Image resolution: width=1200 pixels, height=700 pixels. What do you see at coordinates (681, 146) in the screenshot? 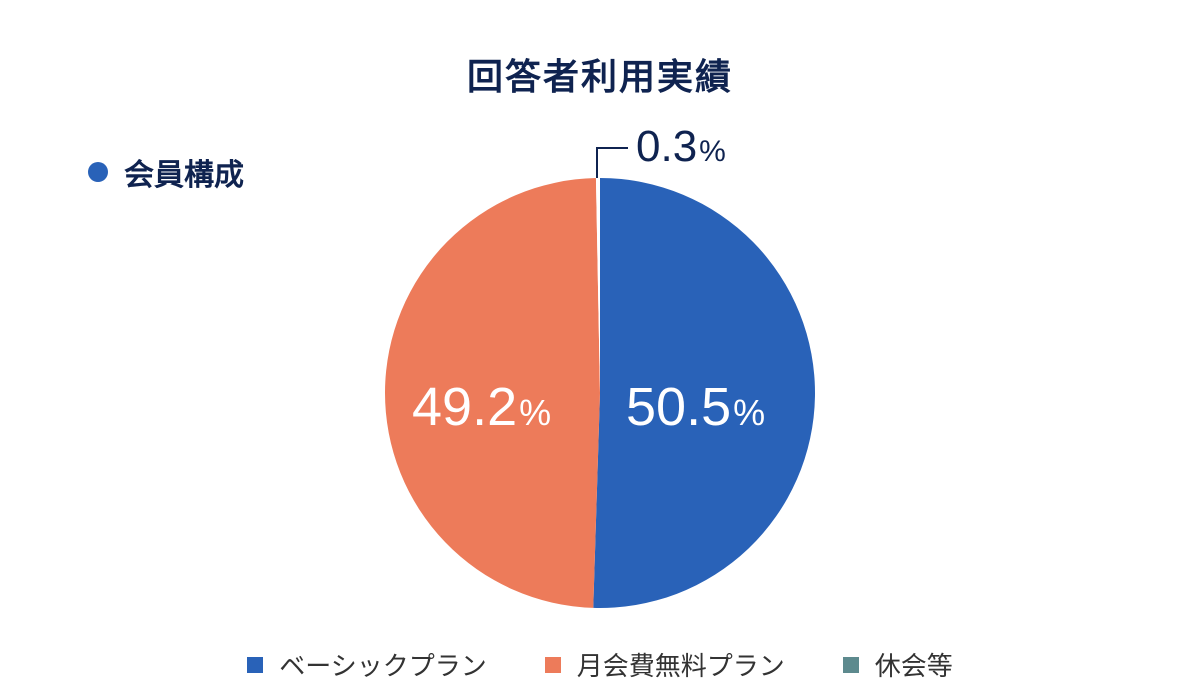
I see `label-rest: 0.3%` at bounding box center [681, 146].